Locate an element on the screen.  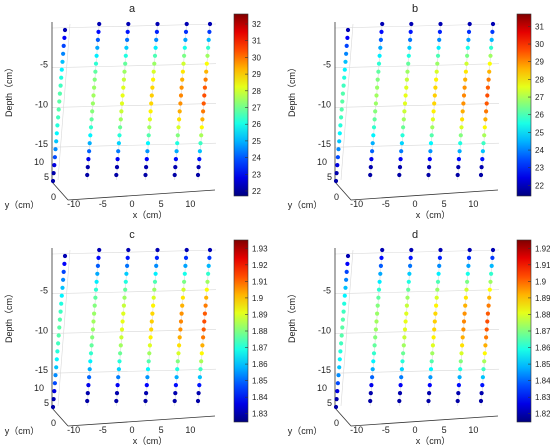
y-tick-label: 5 is located at coordinates (329, 177).